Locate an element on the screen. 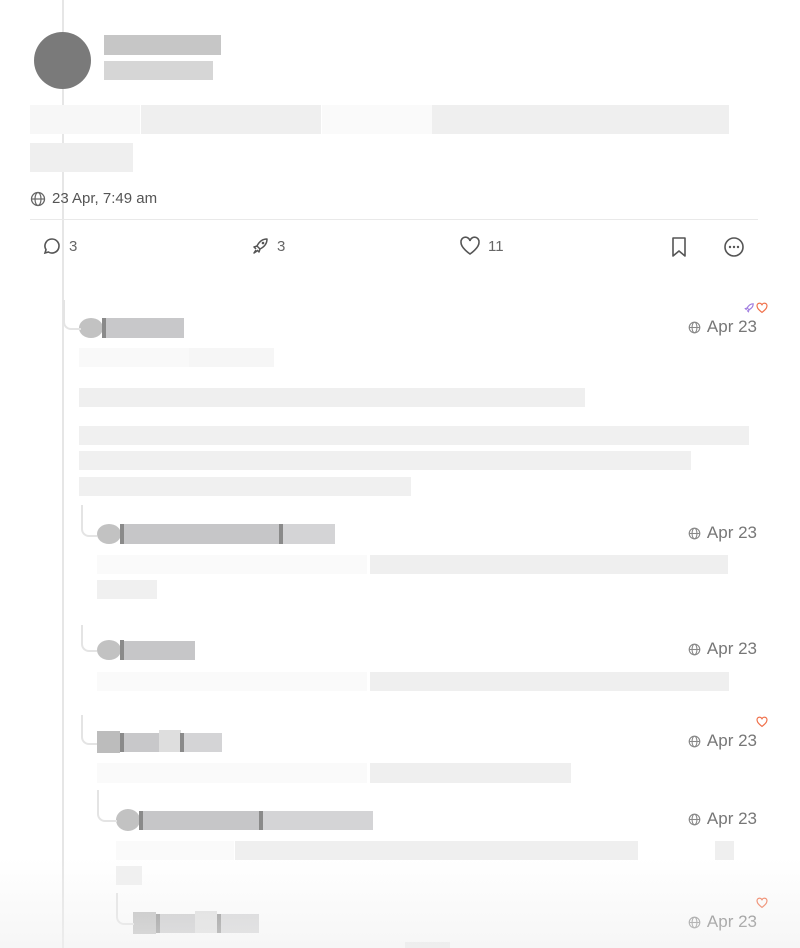 The width and height of the screenshot is (800, 948). rocket-icon is located at coordinates (260, 246).